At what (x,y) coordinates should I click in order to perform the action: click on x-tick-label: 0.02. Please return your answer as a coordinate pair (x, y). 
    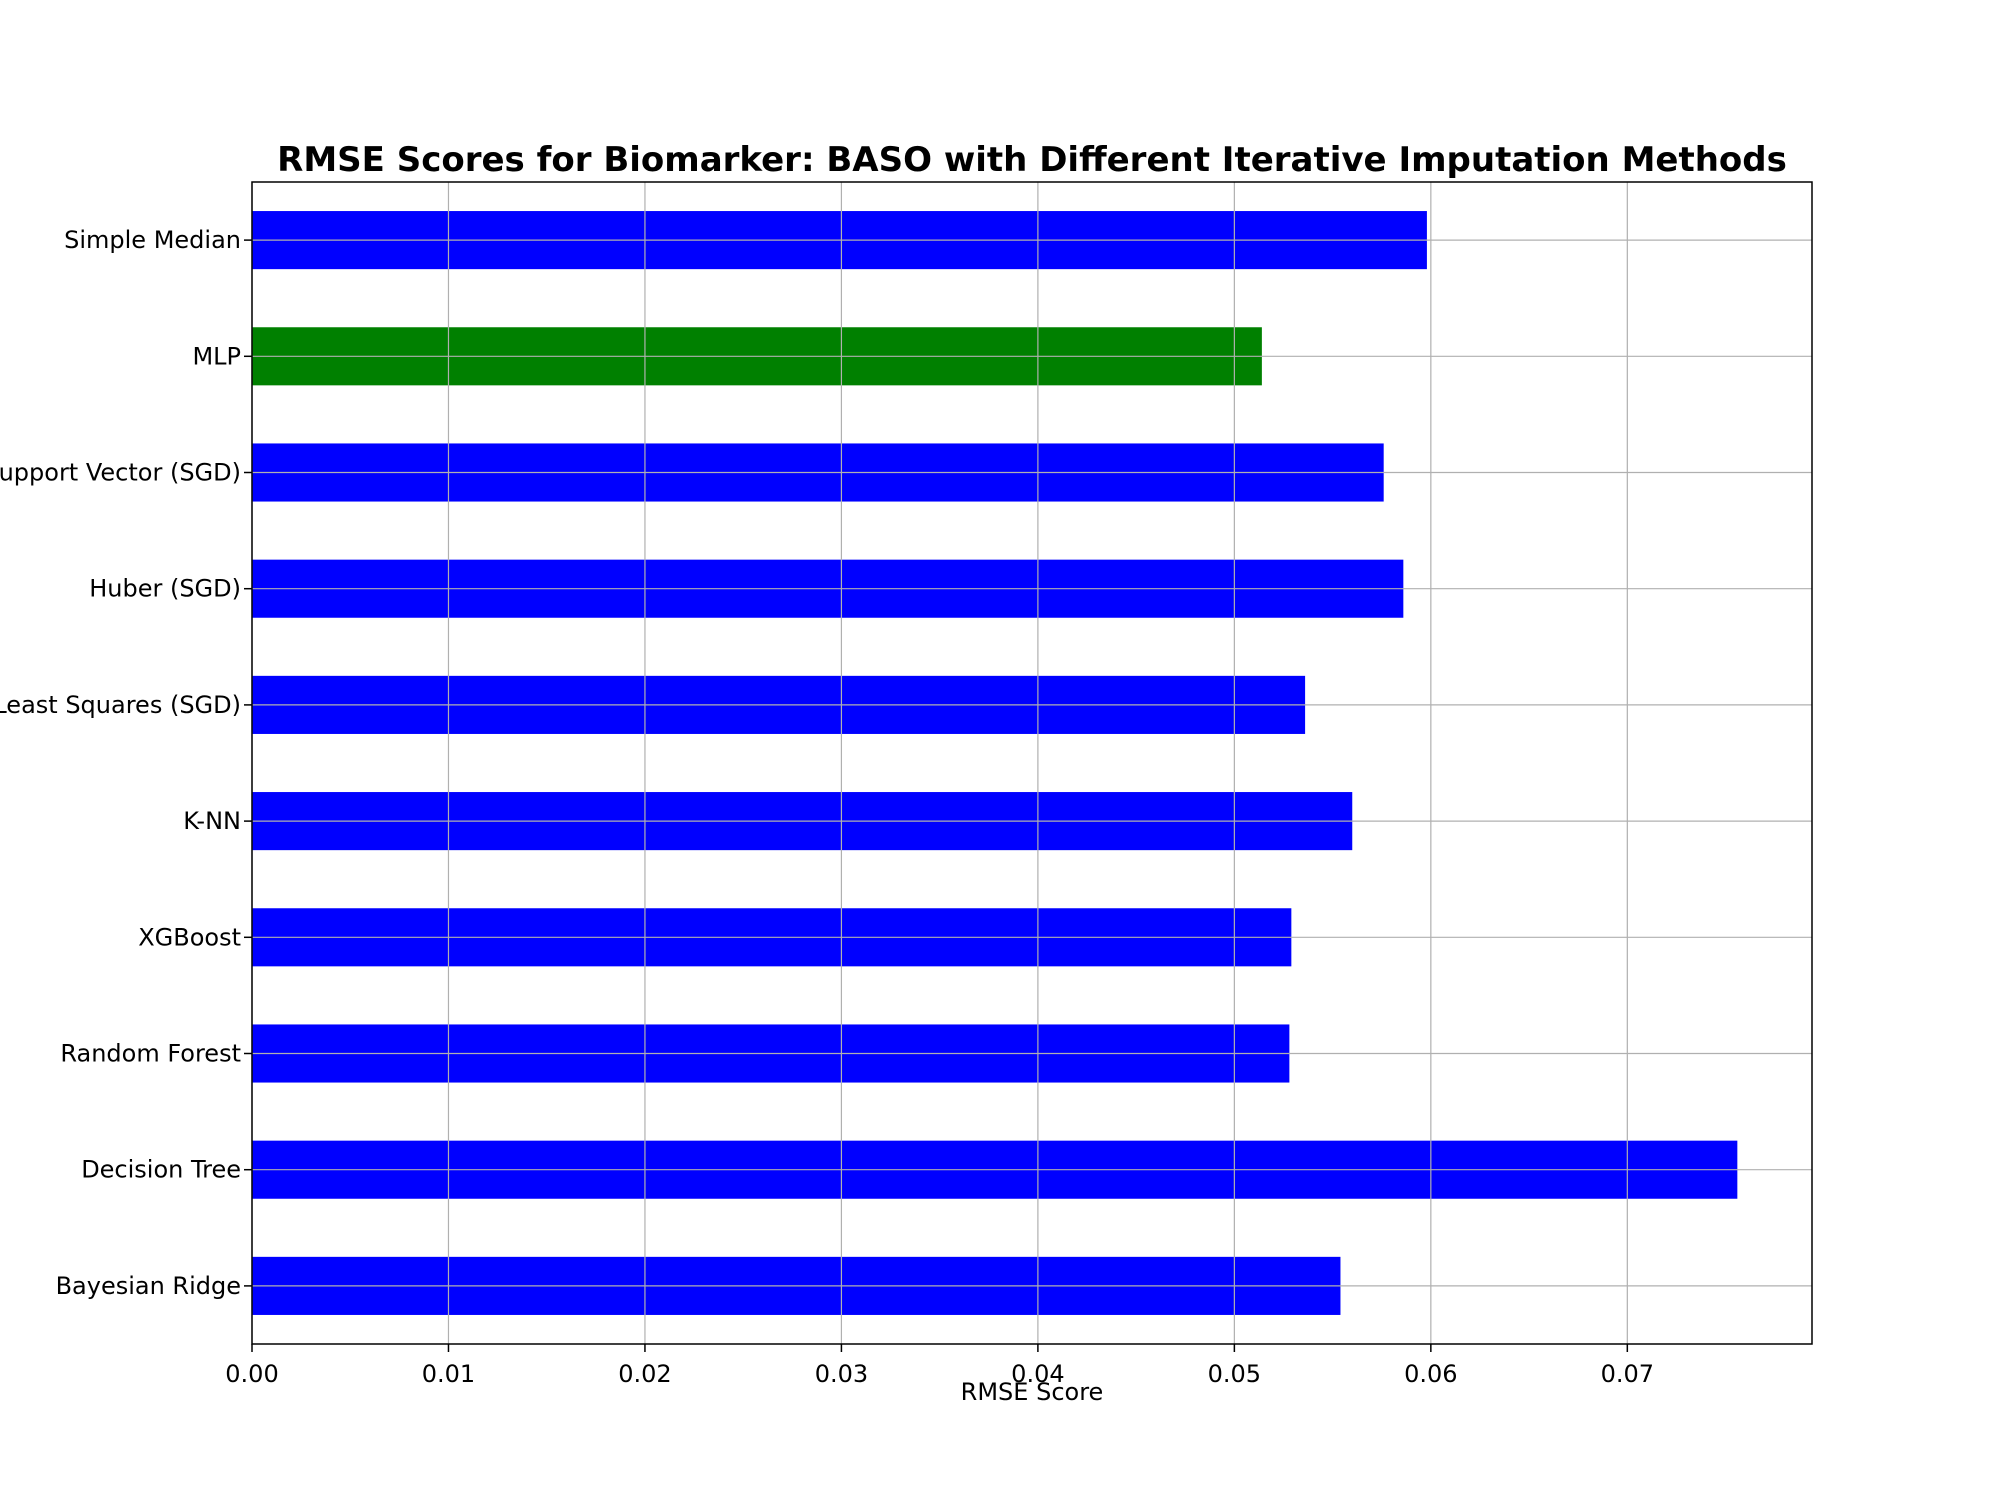
    Looking at the image, I should click on (644, 1374).